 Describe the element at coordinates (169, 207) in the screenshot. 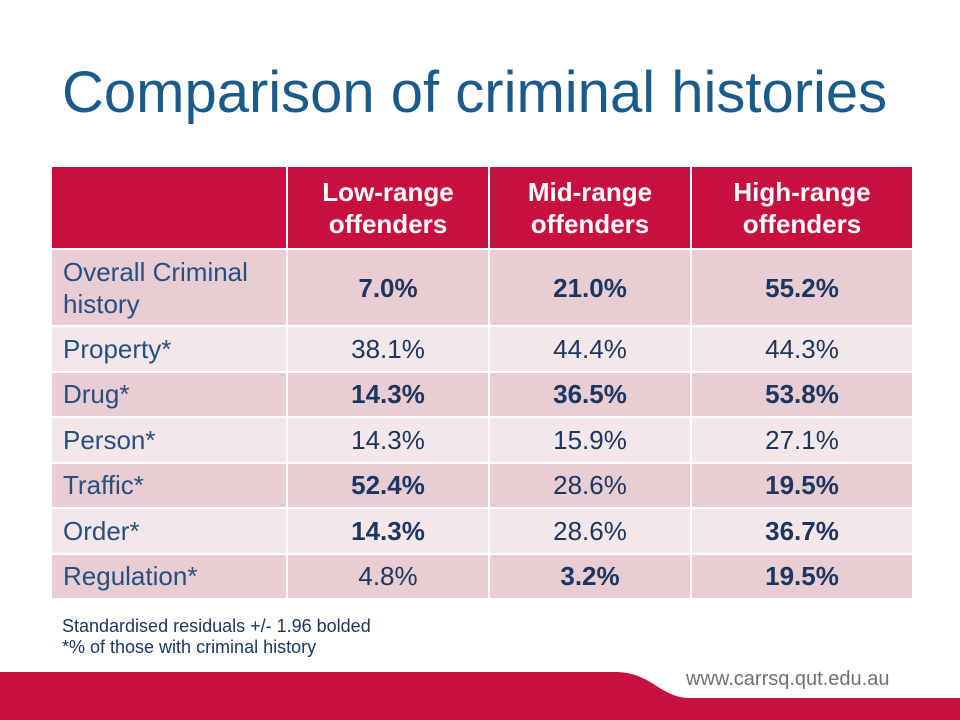

I see `header-corner-cell` at that location.